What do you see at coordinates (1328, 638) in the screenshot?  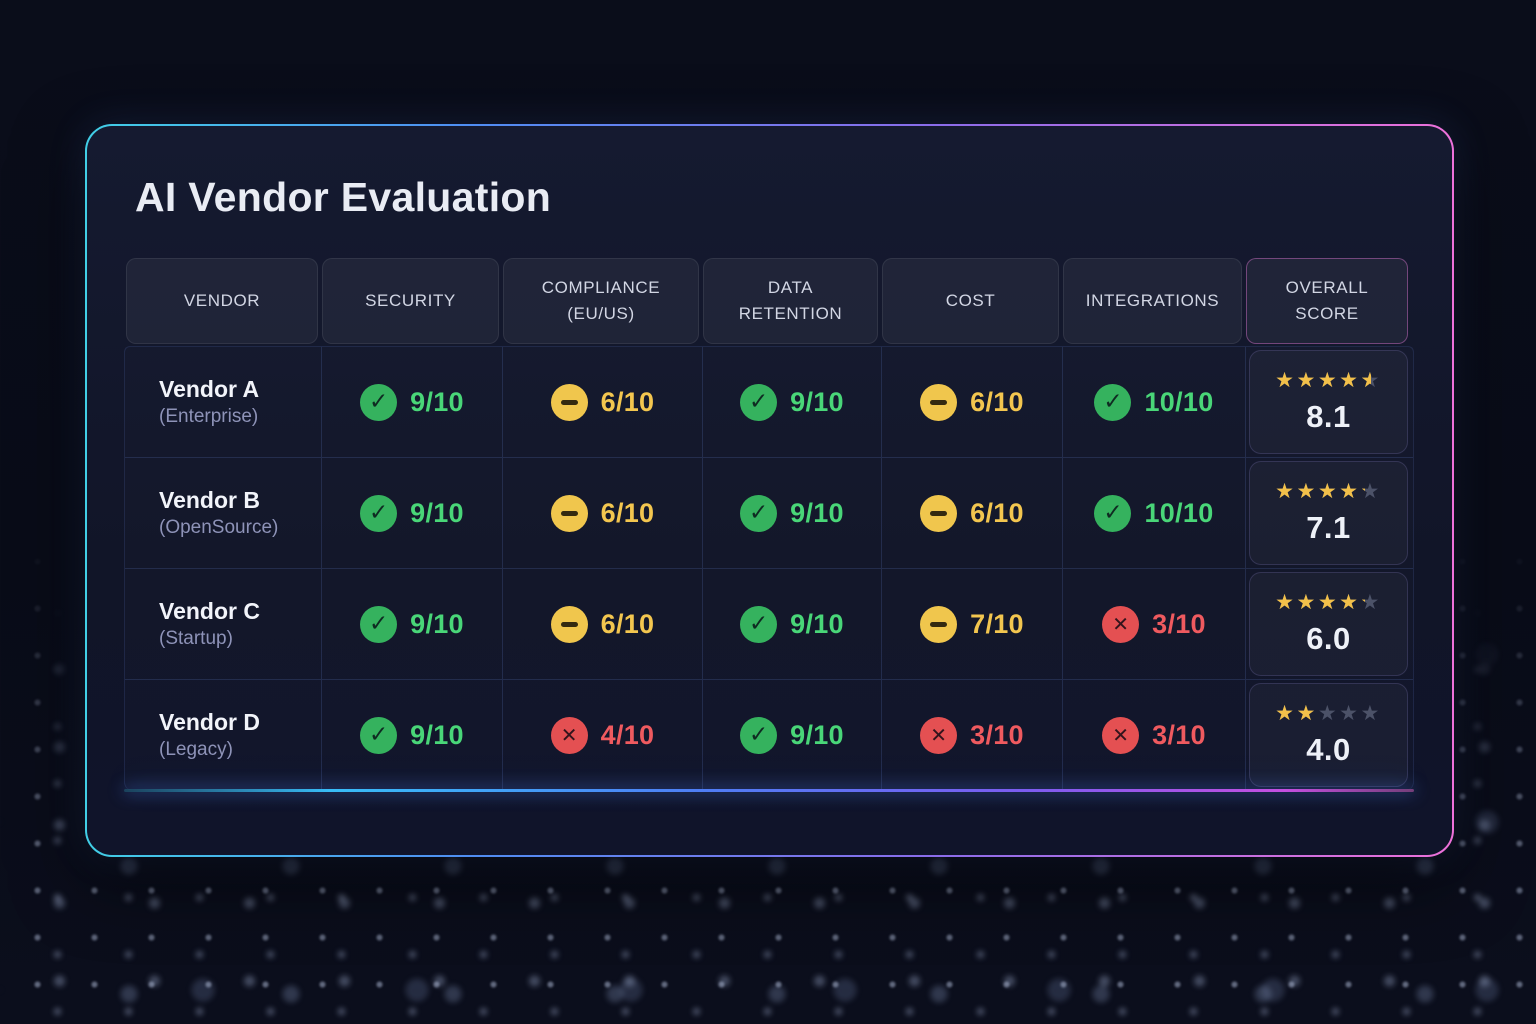 I see `overall-score-value: 6.0` at bounding box center [1328, 638].